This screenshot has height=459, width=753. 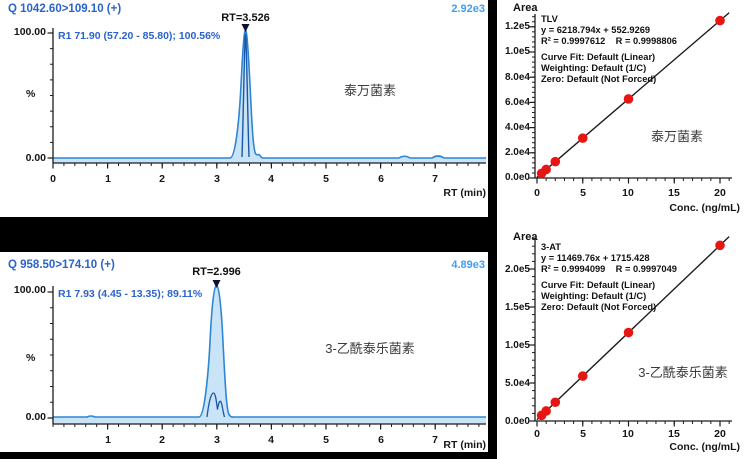 What do you see at coordinates (595, 258) in the screenshot?
I see `regression-equation: y = 11469.76x + 1715.428` at bounding box center [595, 258].